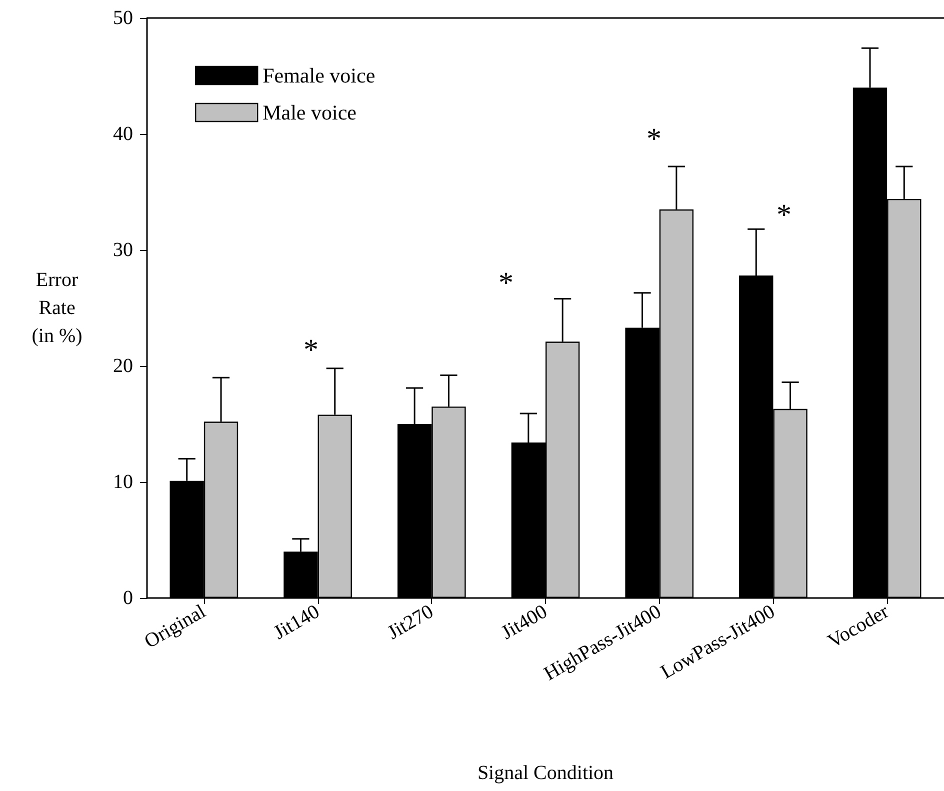 Image resolution: width=944 pixels, height=791 pixels. Describe the element at coordinates (319, 76) in the screenshot. I see `legend-label: Female voice` at that location.